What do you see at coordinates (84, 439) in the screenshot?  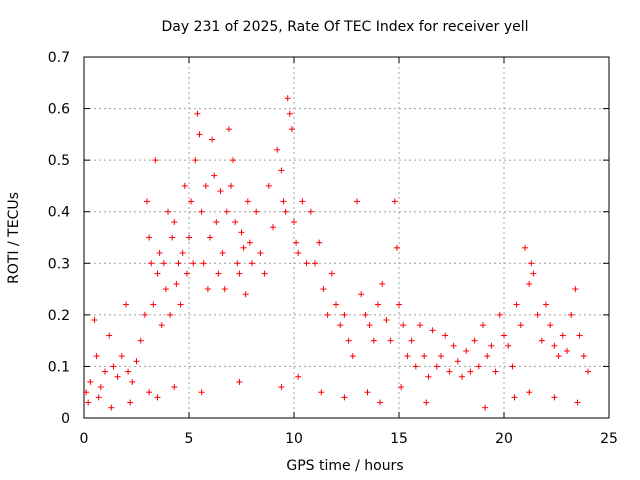 I see `x-tick-label: 0` at bounding box center [84, 439].